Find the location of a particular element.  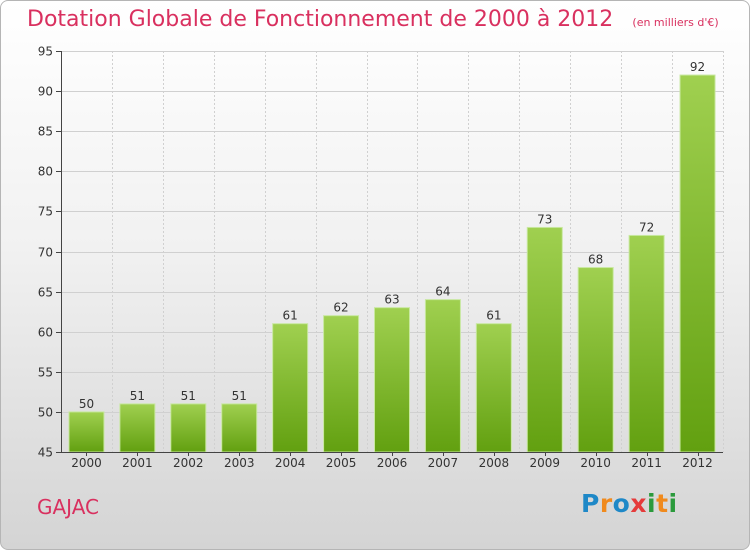

y-tick-label: 80 is located at coordinates (45, 172).